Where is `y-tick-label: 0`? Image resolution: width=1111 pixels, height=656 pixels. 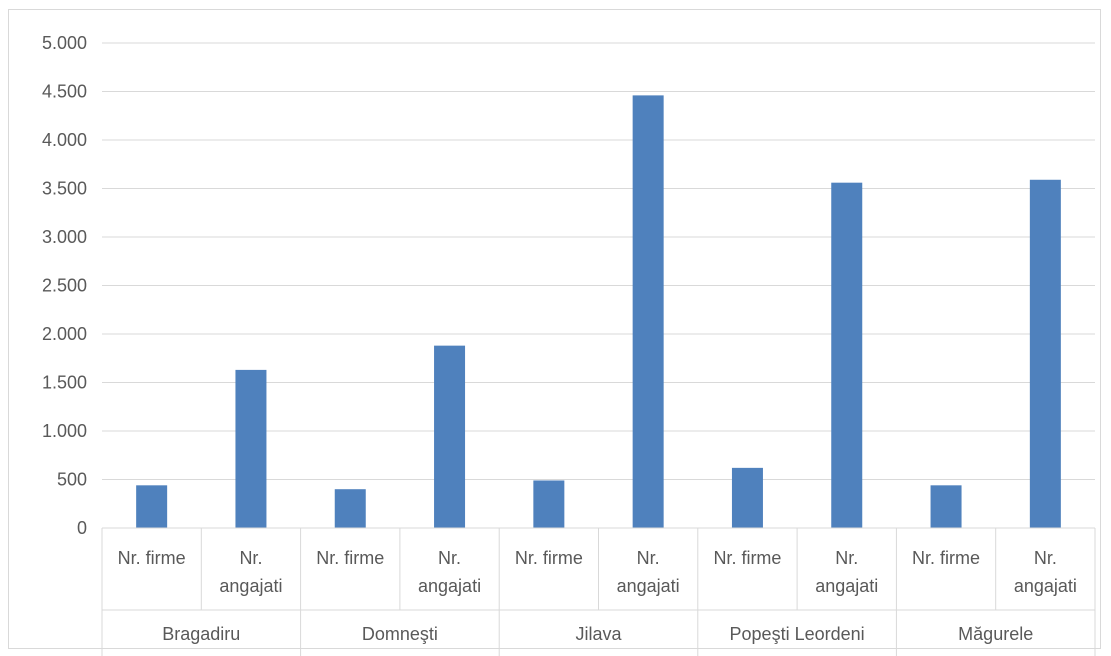 y-tick-label: 0 is located at coordinates (82, 528).